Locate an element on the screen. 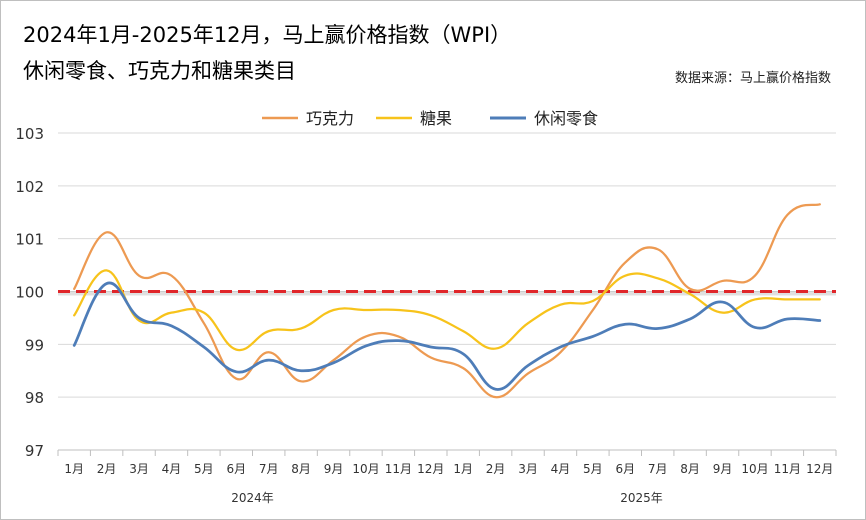 Image resolution: width=866 pixels, height=520 pixels. legend: 巧克力 糖果 休闲零食 is located at coordinates (430, 118).